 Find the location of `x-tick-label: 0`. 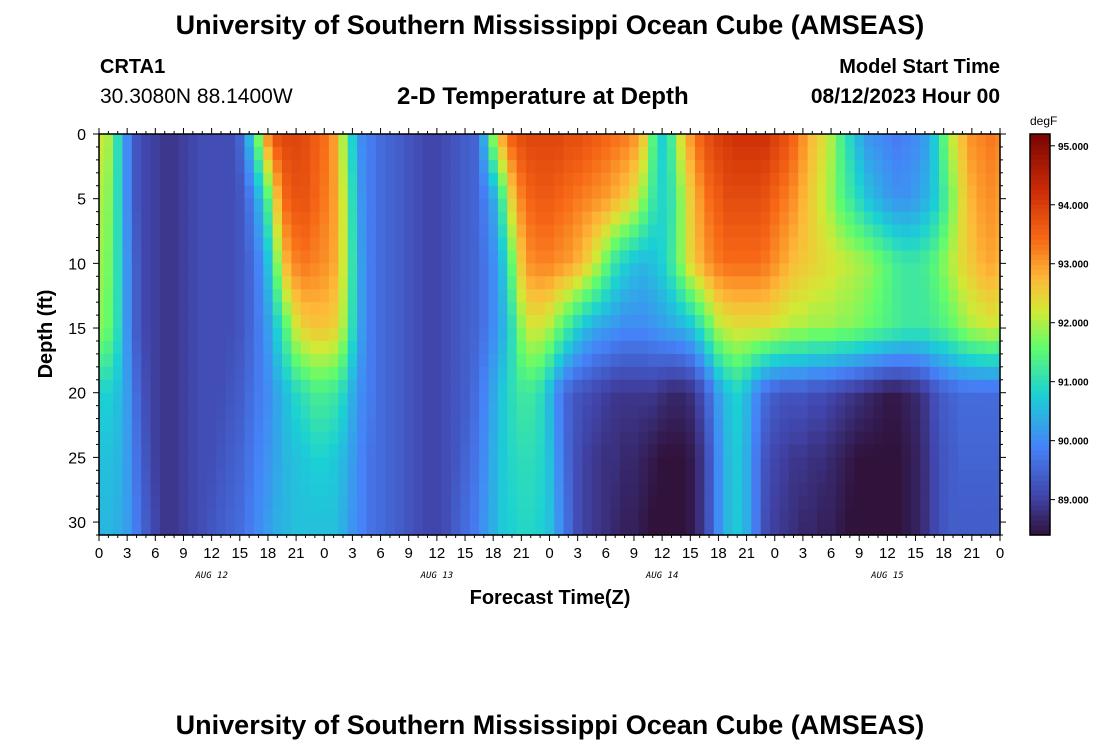

x-tick-label: 0 is located at coordinates (1000, 553).